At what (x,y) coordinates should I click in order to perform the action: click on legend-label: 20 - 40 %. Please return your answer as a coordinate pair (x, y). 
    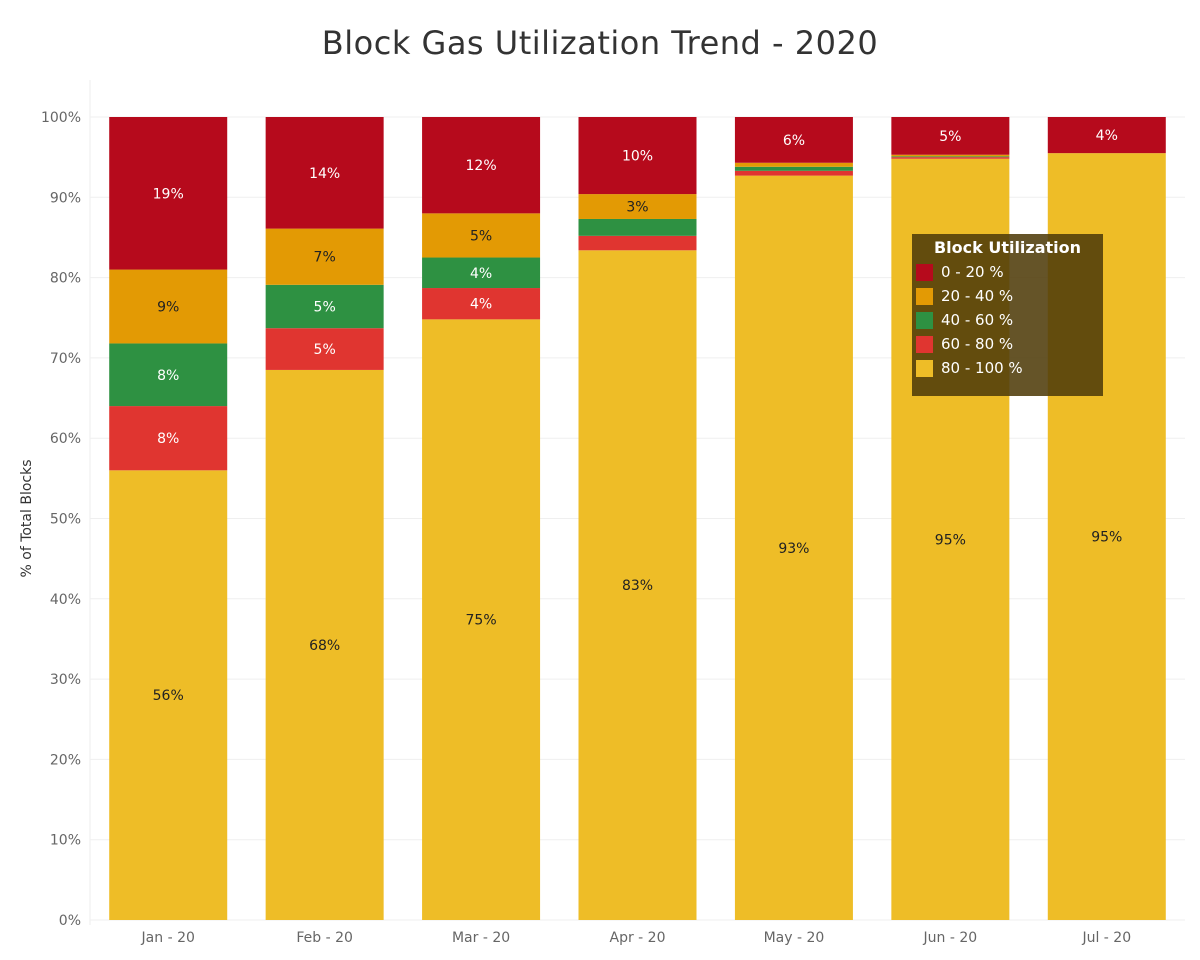
    Looking at the image, I should click on (977, 296).